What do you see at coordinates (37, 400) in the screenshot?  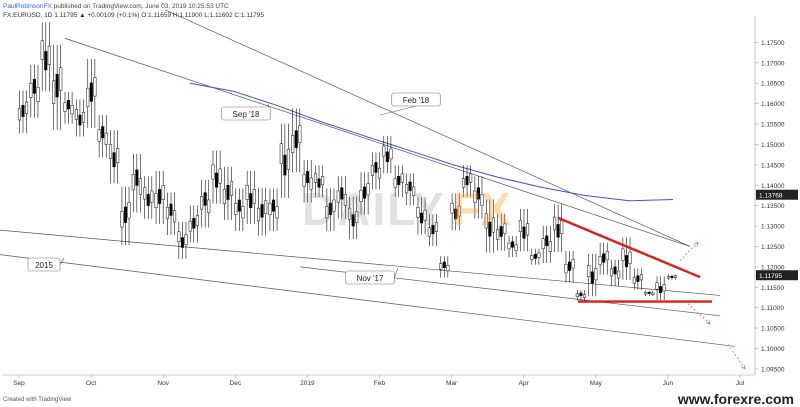 I see `created-with: Created with TradingView` at bounding box center [37, 400].